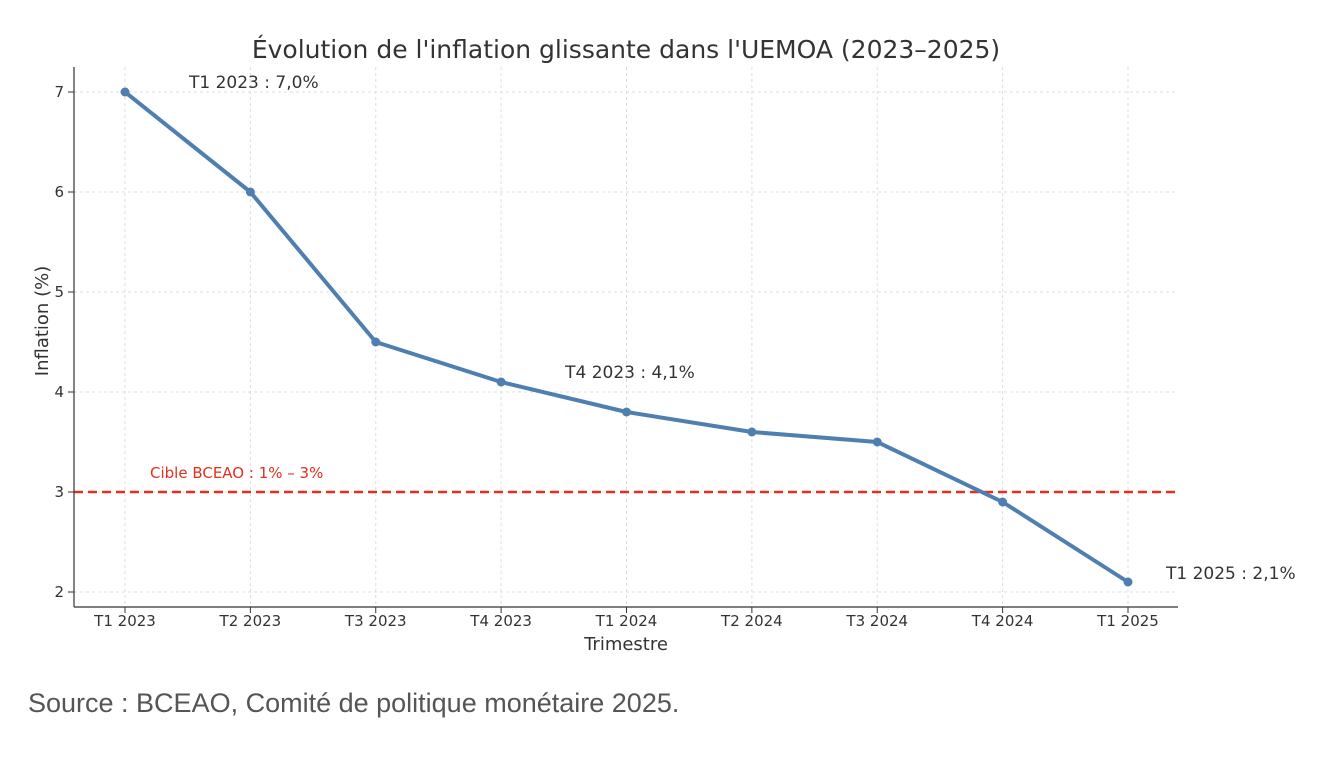  What do you see at coordinates (1002, 621) in the screenshot?
I see `x-tick-label: T4 2024` at bounding box center [1002, 621].